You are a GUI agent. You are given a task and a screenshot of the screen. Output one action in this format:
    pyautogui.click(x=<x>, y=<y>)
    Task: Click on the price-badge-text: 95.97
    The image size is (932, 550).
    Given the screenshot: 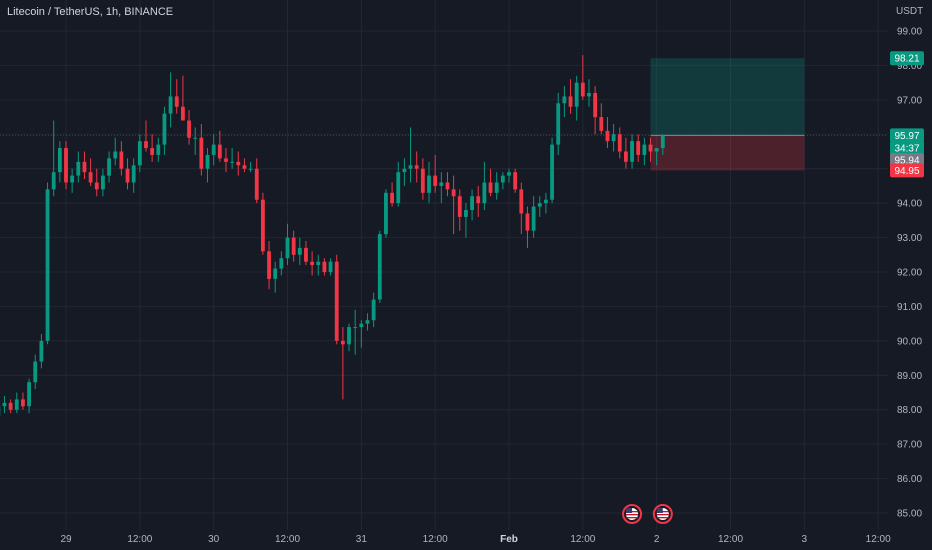 What is the action you would take?
    pyautogui.click(x=906, y=136)
    